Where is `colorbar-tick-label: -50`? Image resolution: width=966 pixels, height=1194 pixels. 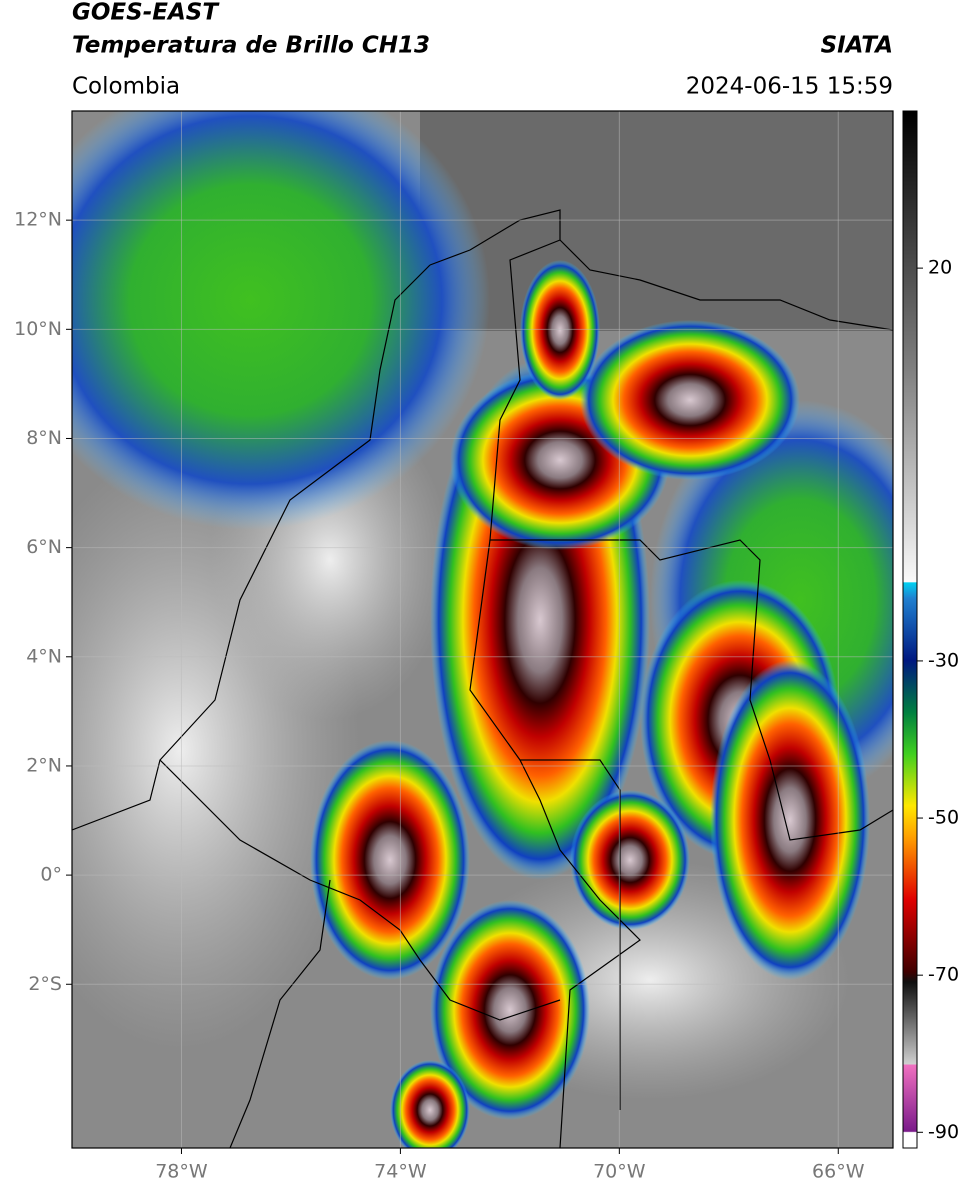 colorbar-tick-label: -50 is located at coordinates (943, 818).